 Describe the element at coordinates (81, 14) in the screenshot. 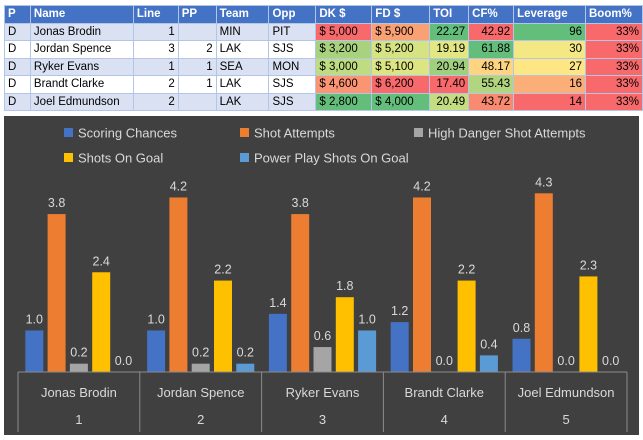

I see `header-name: Name` at that location.